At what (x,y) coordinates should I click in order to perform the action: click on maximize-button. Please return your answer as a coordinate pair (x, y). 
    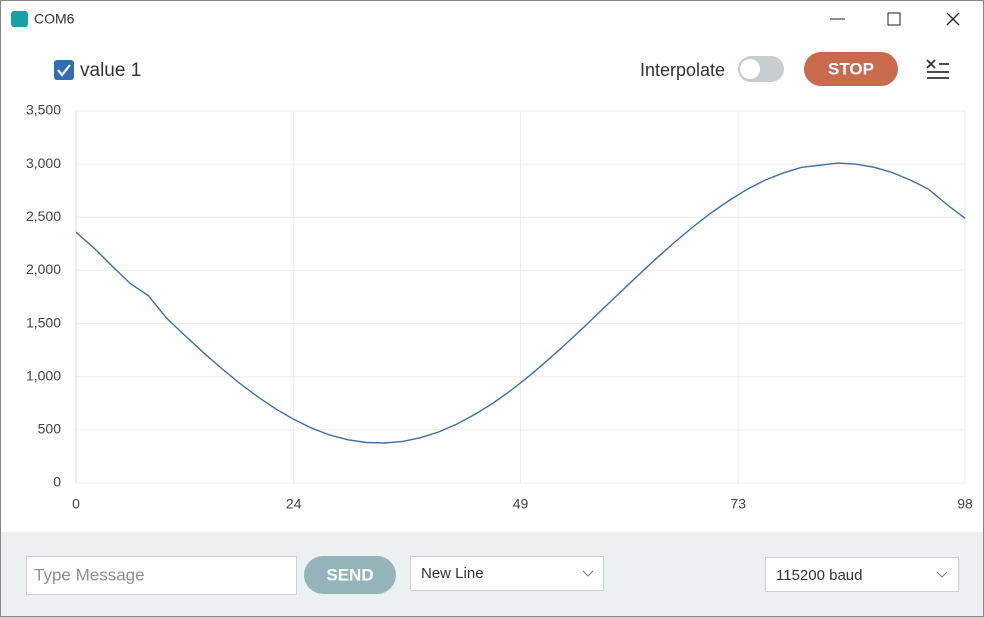
    Looking at the image, I should click on (894, 19).